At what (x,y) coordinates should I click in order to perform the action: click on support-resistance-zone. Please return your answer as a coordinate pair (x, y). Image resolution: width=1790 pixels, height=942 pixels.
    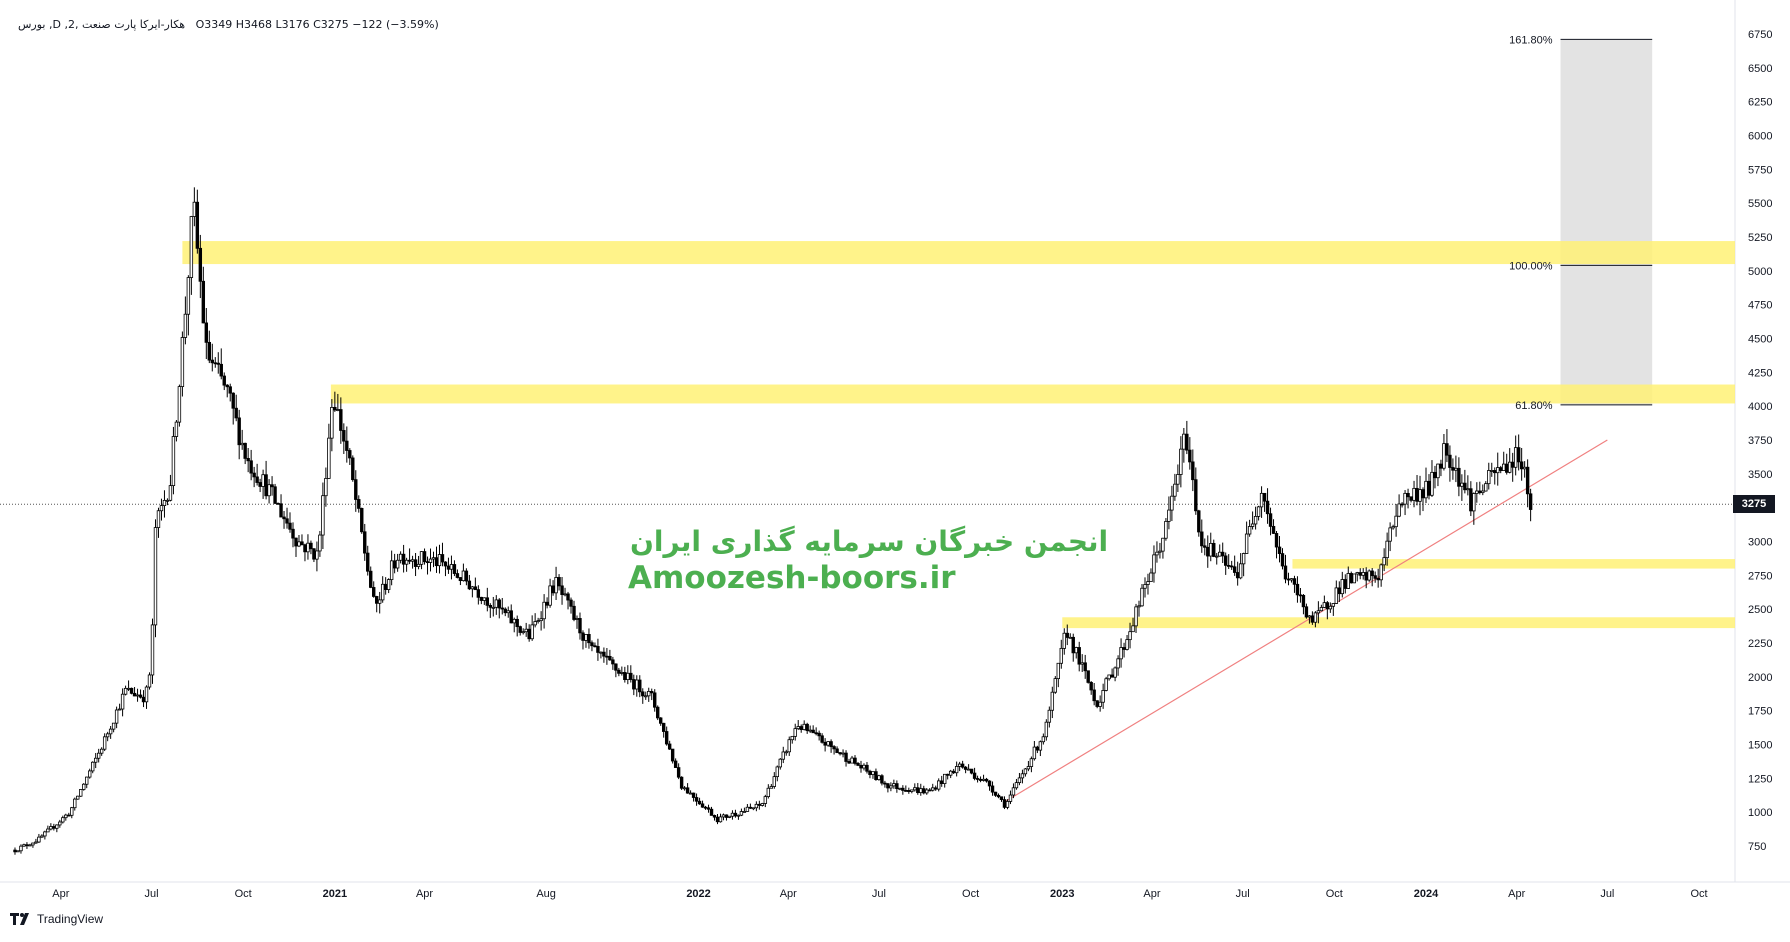
    Looking at the image, I should click on (1513, 564).